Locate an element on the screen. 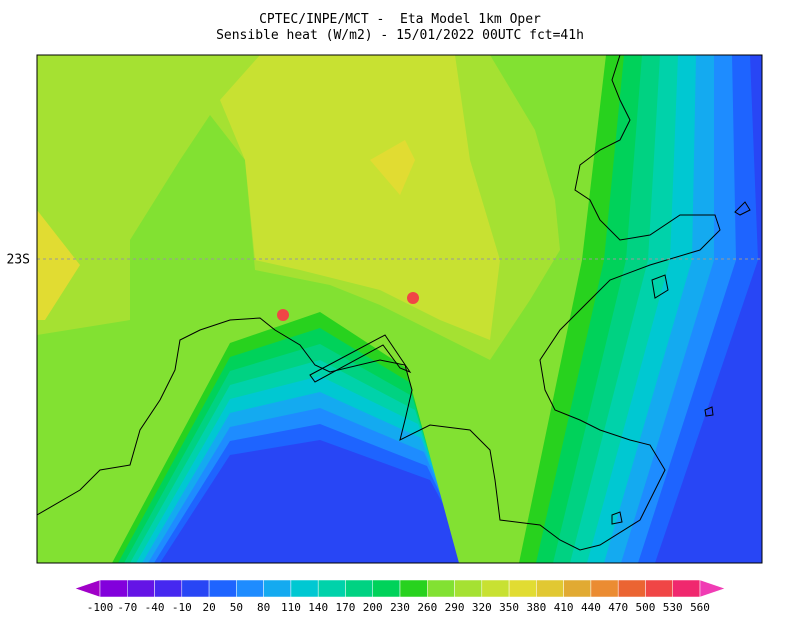 The width and height of the screenshot is (800, 618). colorbar-label: 380 is located at coordinates (536, 607).